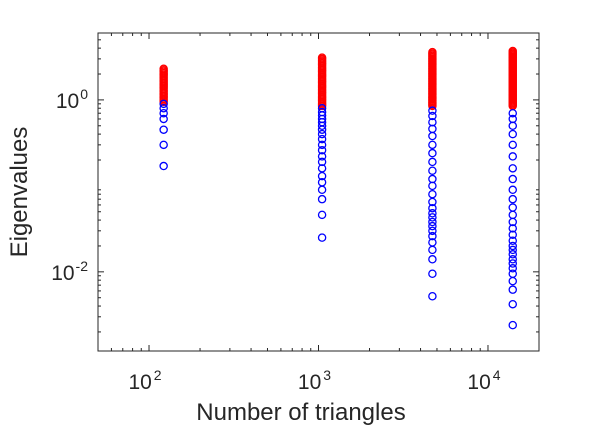 This screenshot has height=436, width=594. What do you see at coordinates (314, 380) in the screenshot?
I see `x-tick-label: 10 3` at bounding box center [314, 380].